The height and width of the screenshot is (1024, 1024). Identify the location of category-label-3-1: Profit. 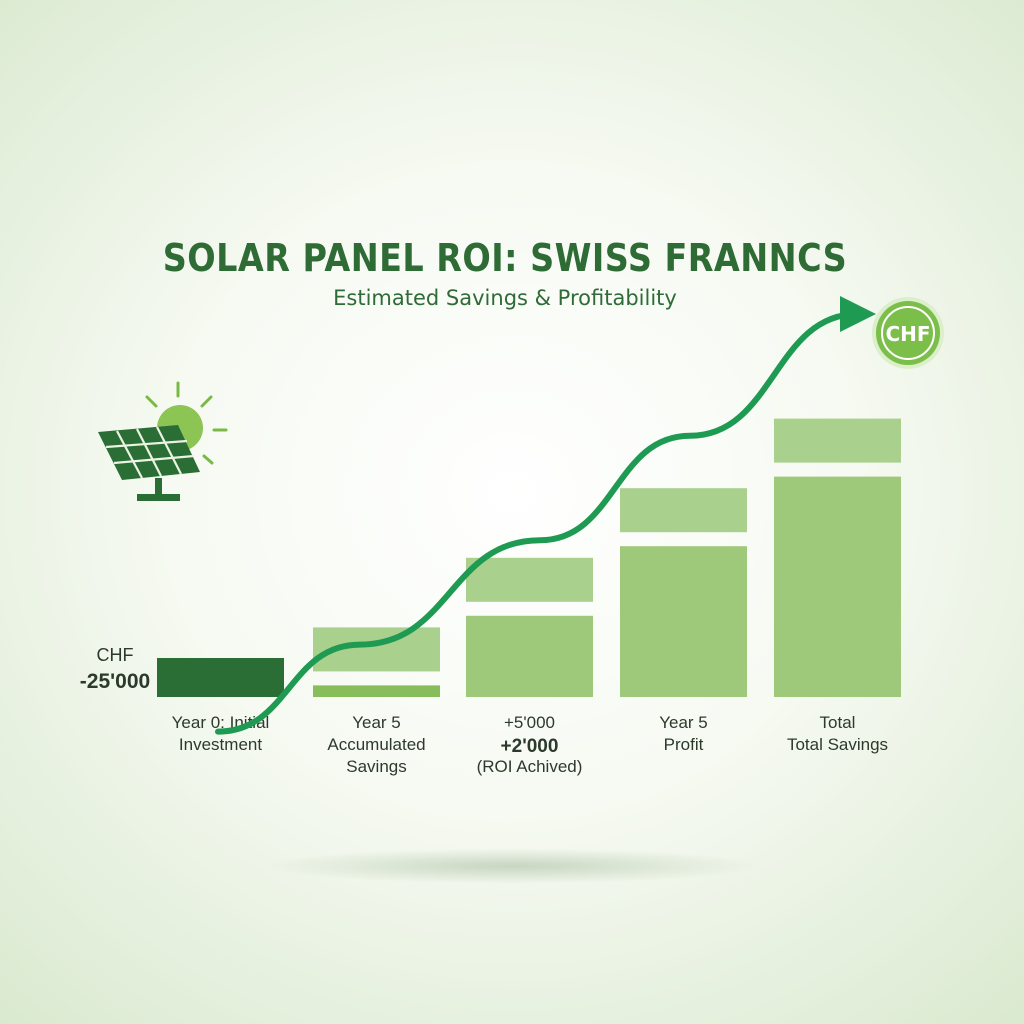
(684, 744).